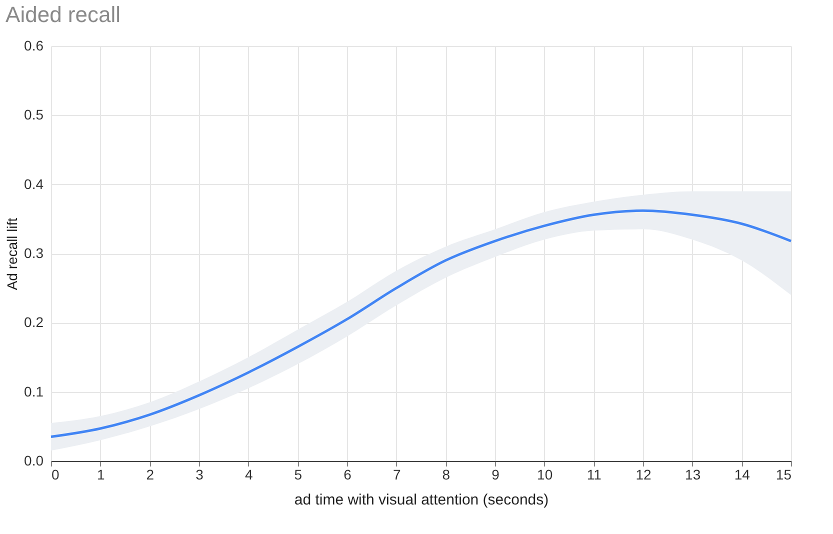  Describe the element at coordinates (545, 474) in the screenshot. I see `x-tick-label: 10` at that location.